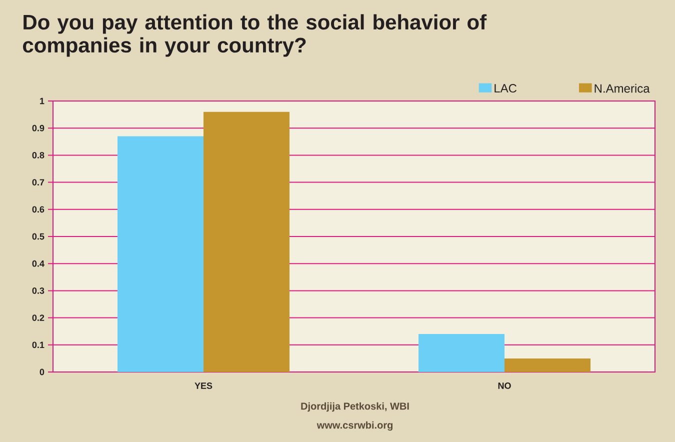  I want to click on y-tick-label: 0.9, so click(38, 128).